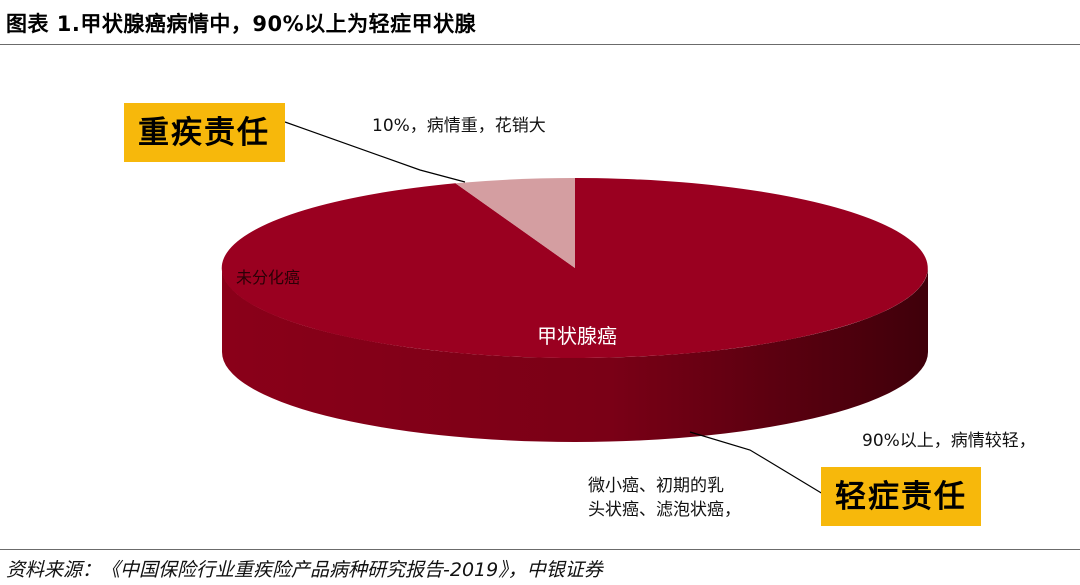 This screenshot has width=1080, height=585. I want to click on mild-callout-box, so click(901, 496).